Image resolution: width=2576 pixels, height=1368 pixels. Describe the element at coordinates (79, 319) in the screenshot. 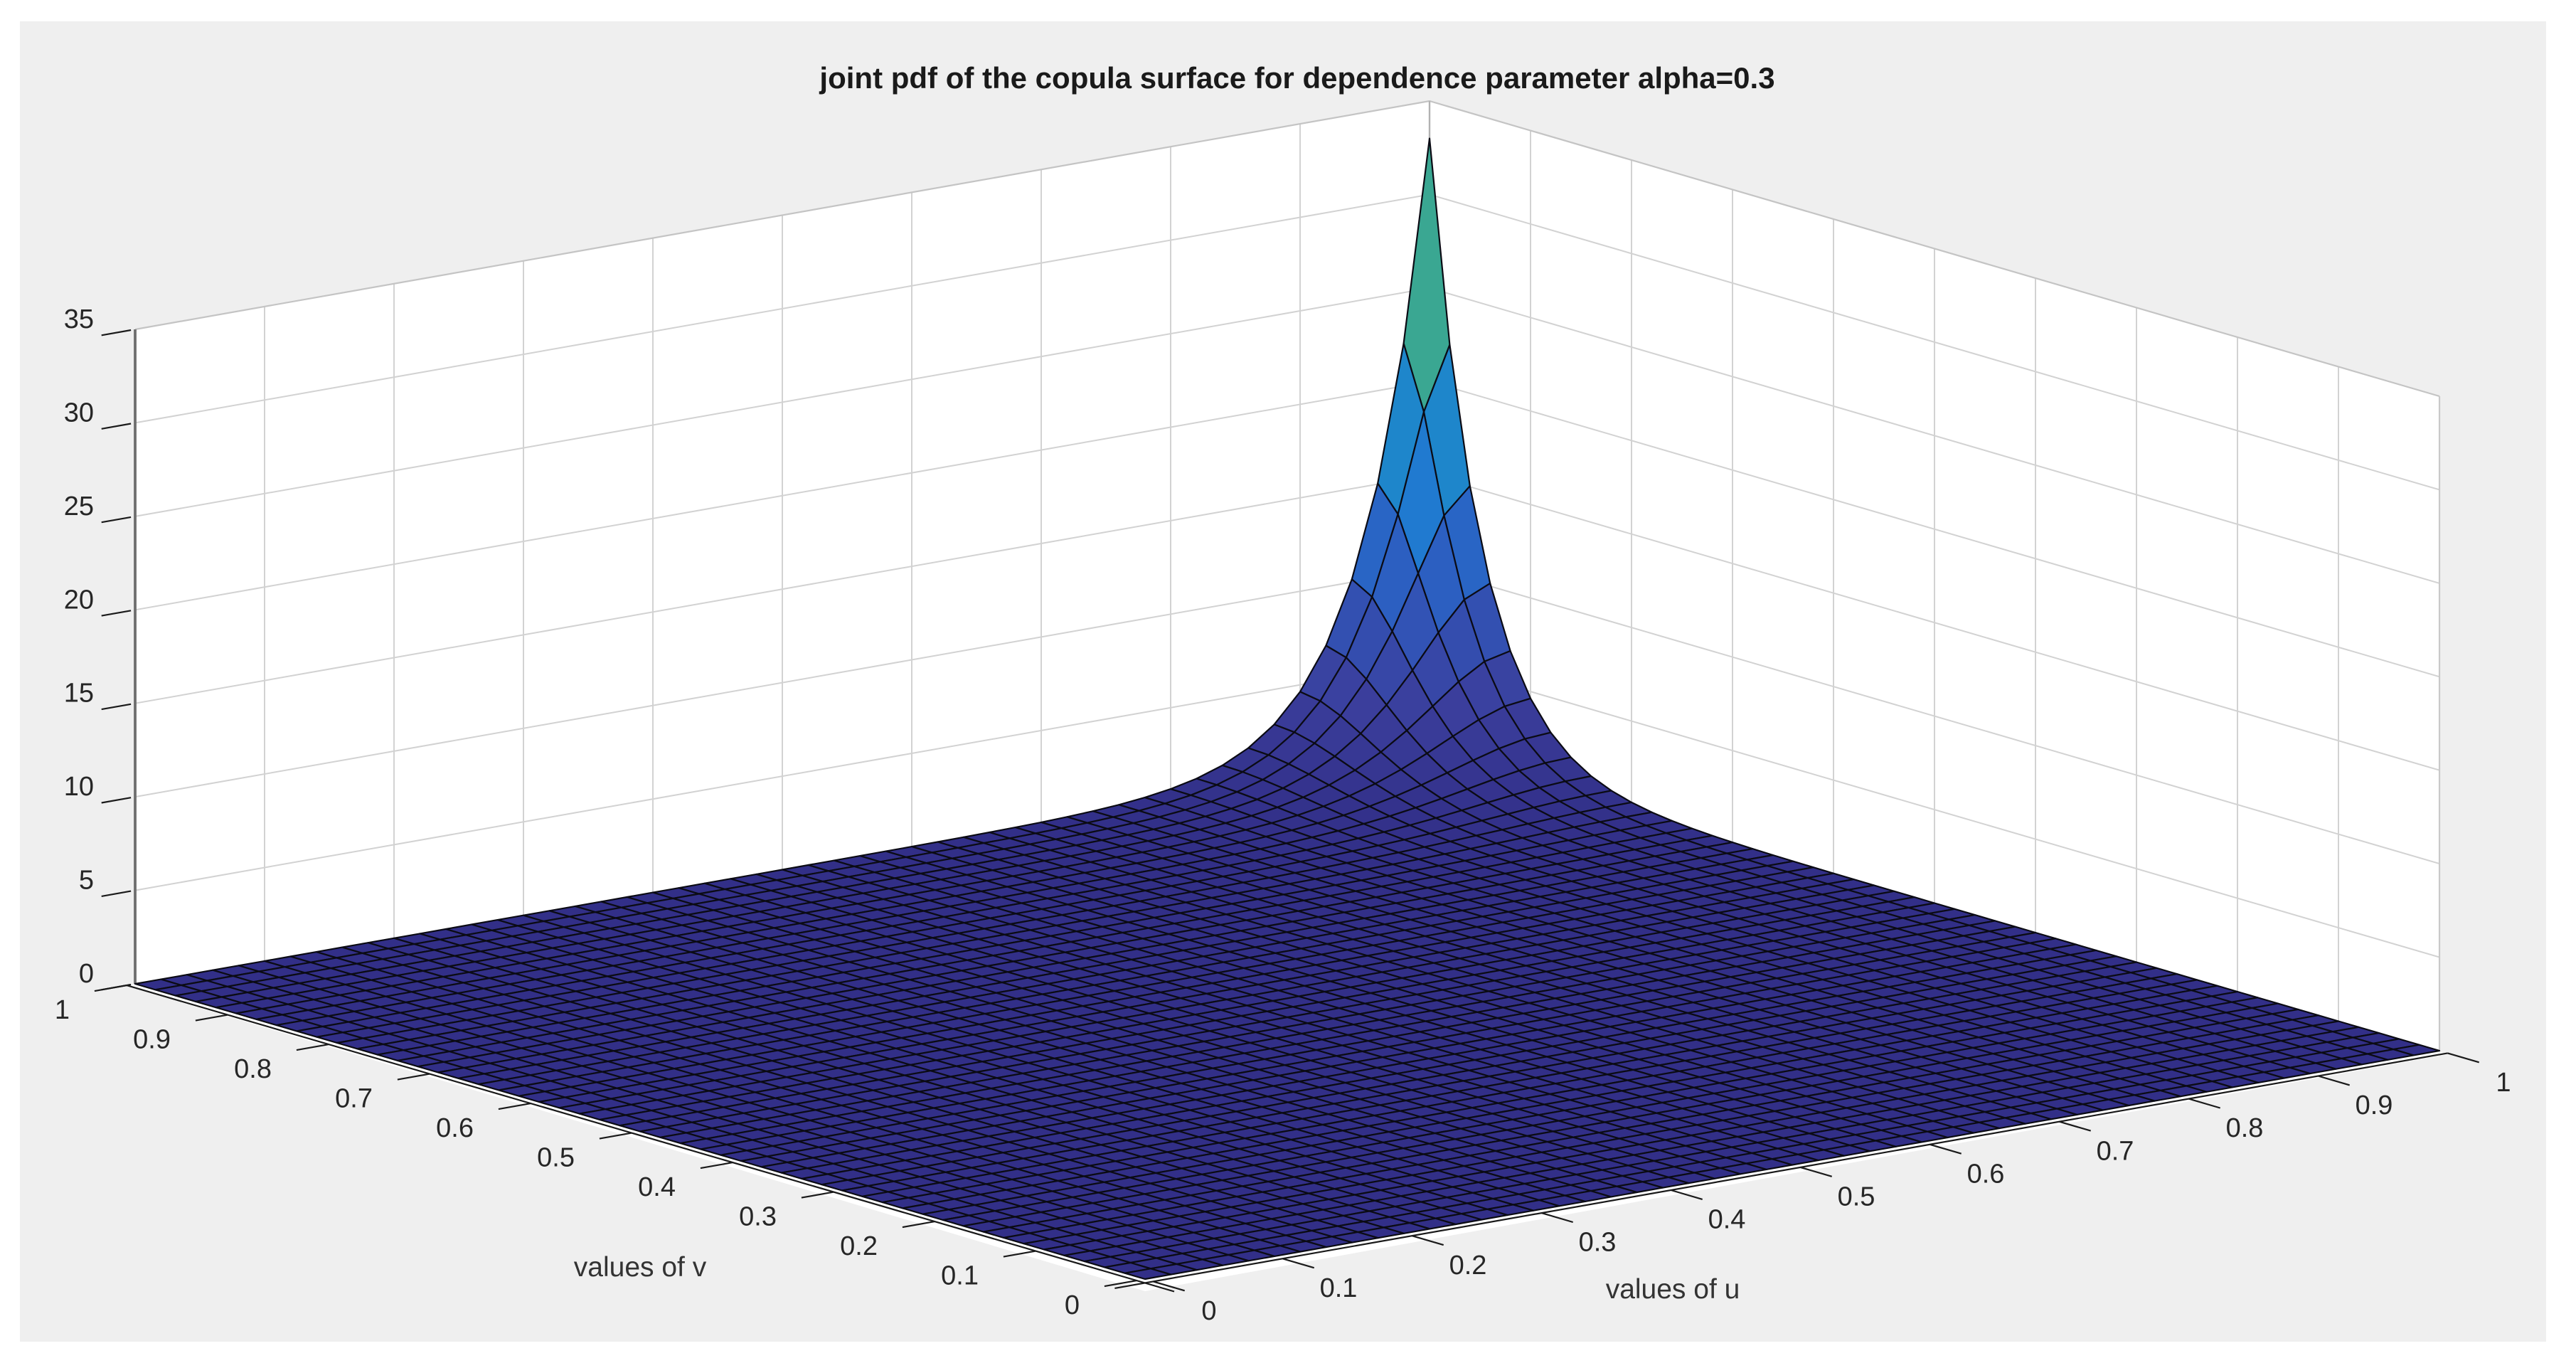

I see `z-tick-label: 35` at that location.